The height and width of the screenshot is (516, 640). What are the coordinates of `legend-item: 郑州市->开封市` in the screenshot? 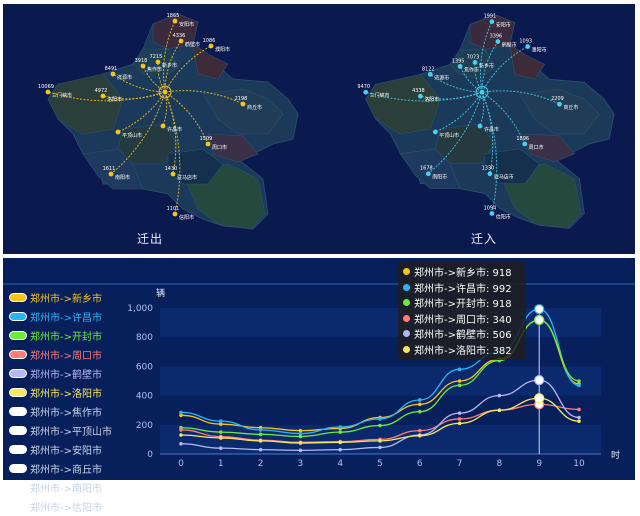 It's located at (69, 335).